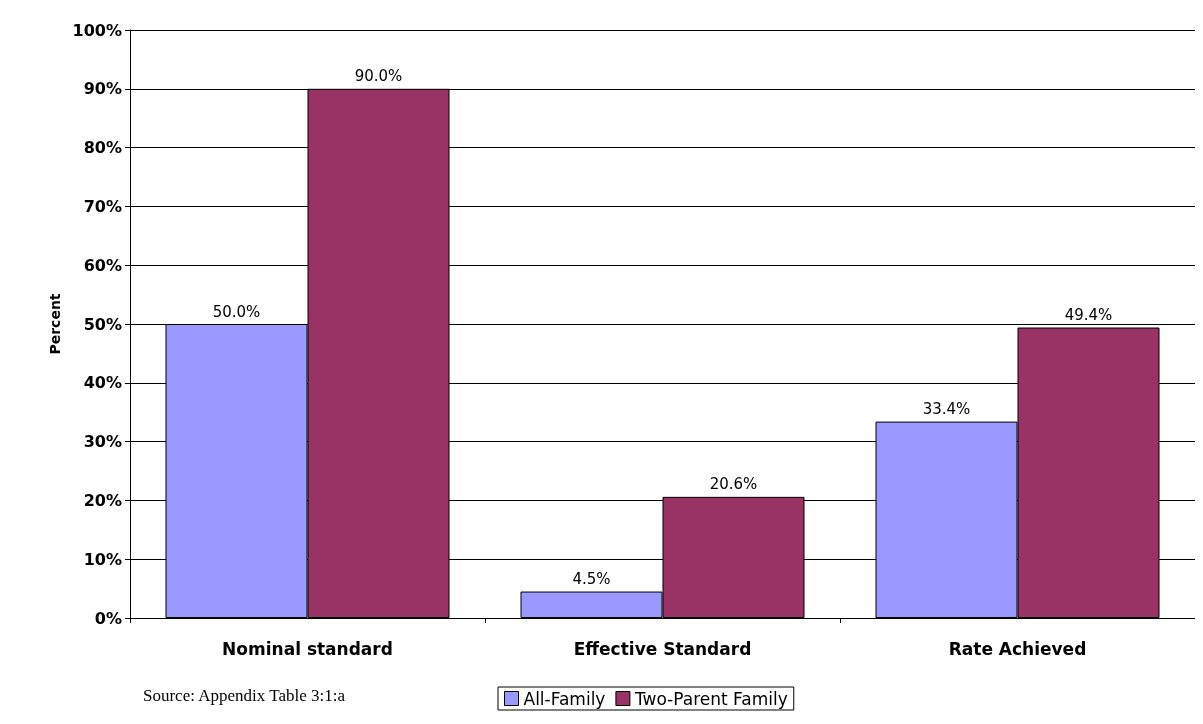  Describe the element at coordinates (102, 383) in the screenshot. I see `y-tick-label: 40%` at that location.